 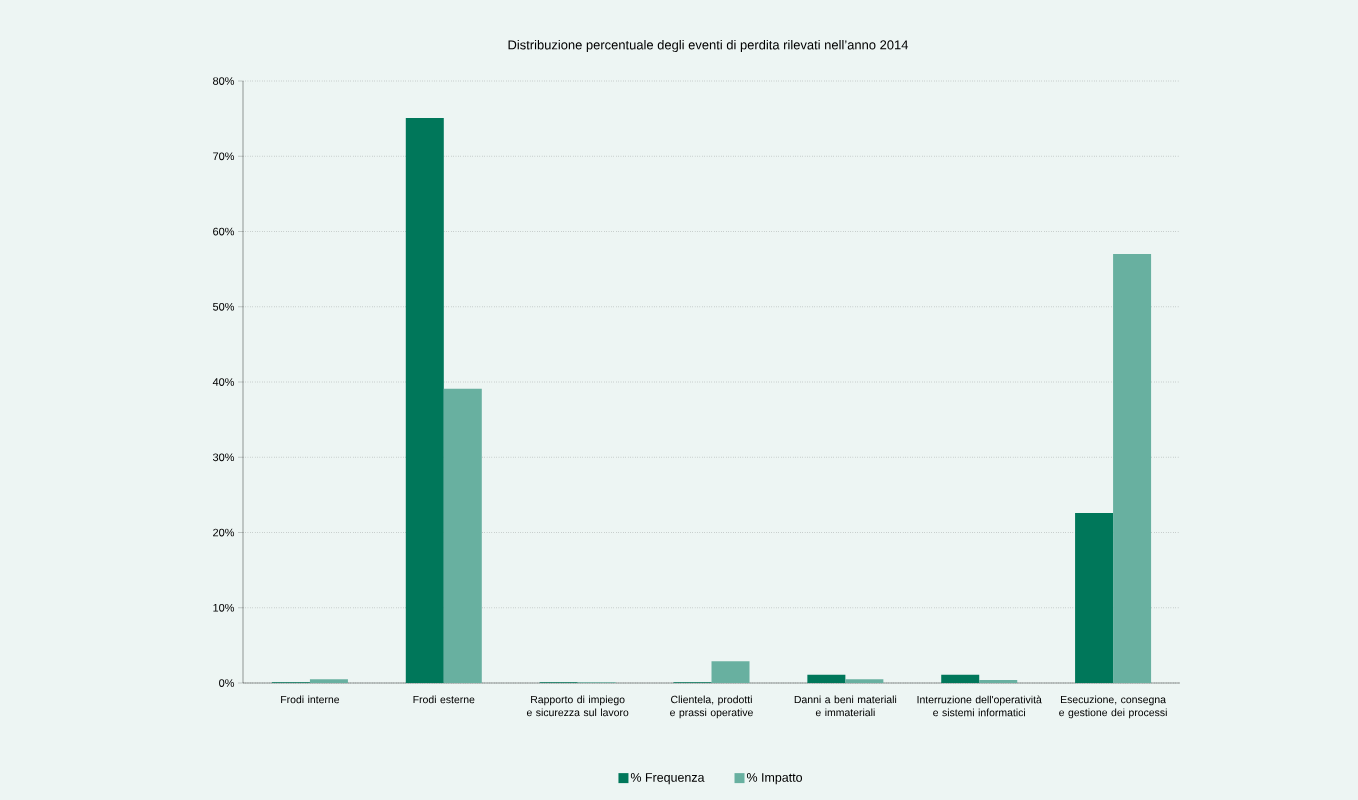 What do you see at coordinates (224, 81) in the screenshot?
I see `y-tick-label: 80%` at bounding box center [224, 81].